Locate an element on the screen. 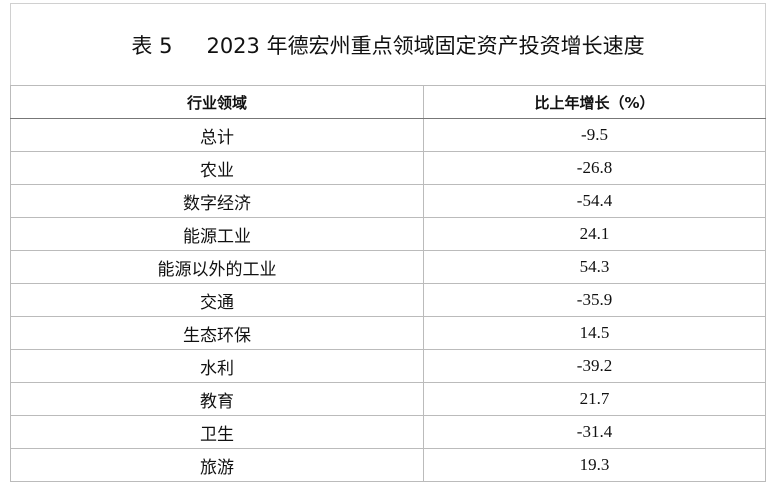  sector-cell: 生态环保 is located at coordinates (217, 333).